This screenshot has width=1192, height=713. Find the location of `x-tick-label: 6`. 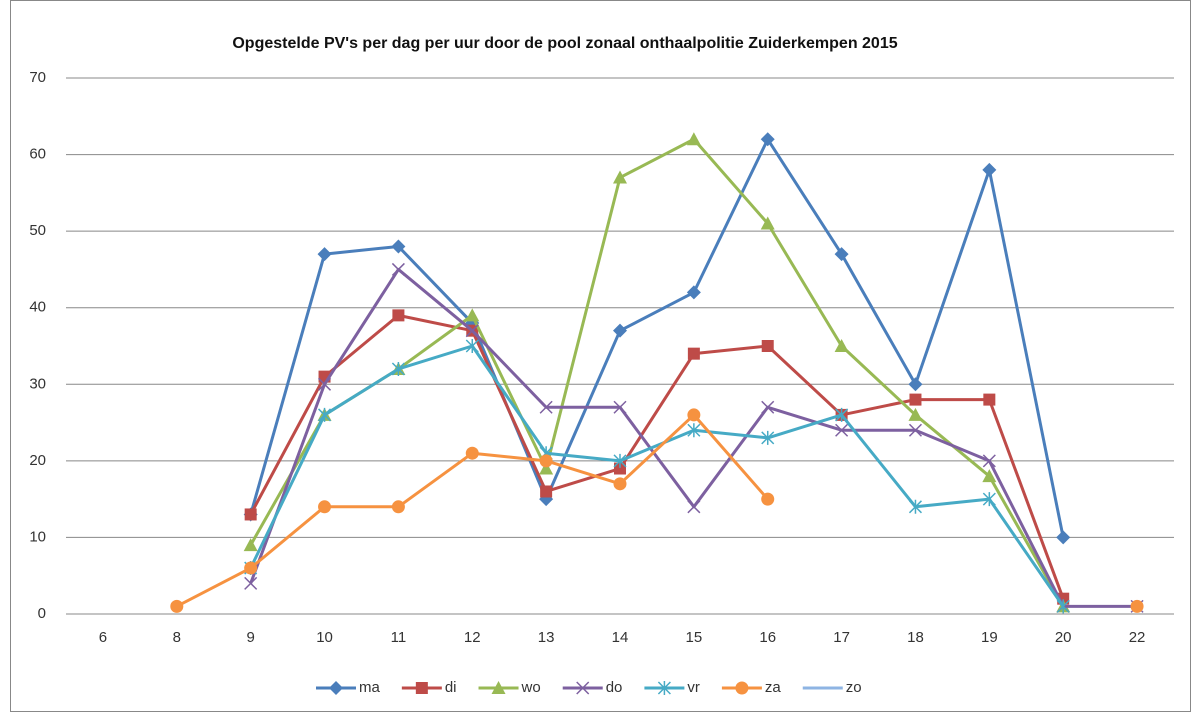

x-tick-label: 6 is located at coordinates (103, 637).